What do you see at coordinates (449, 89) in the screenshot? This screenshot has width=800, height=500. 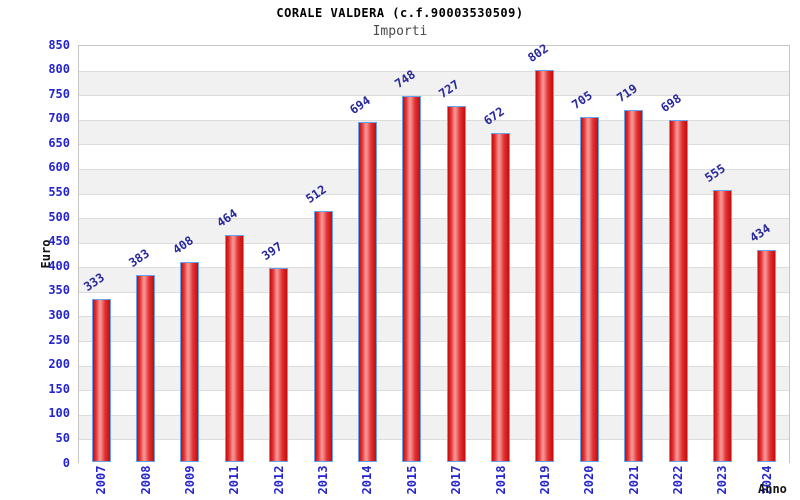 I see `bar-value-label: 727` at bounding box center [449, 89].